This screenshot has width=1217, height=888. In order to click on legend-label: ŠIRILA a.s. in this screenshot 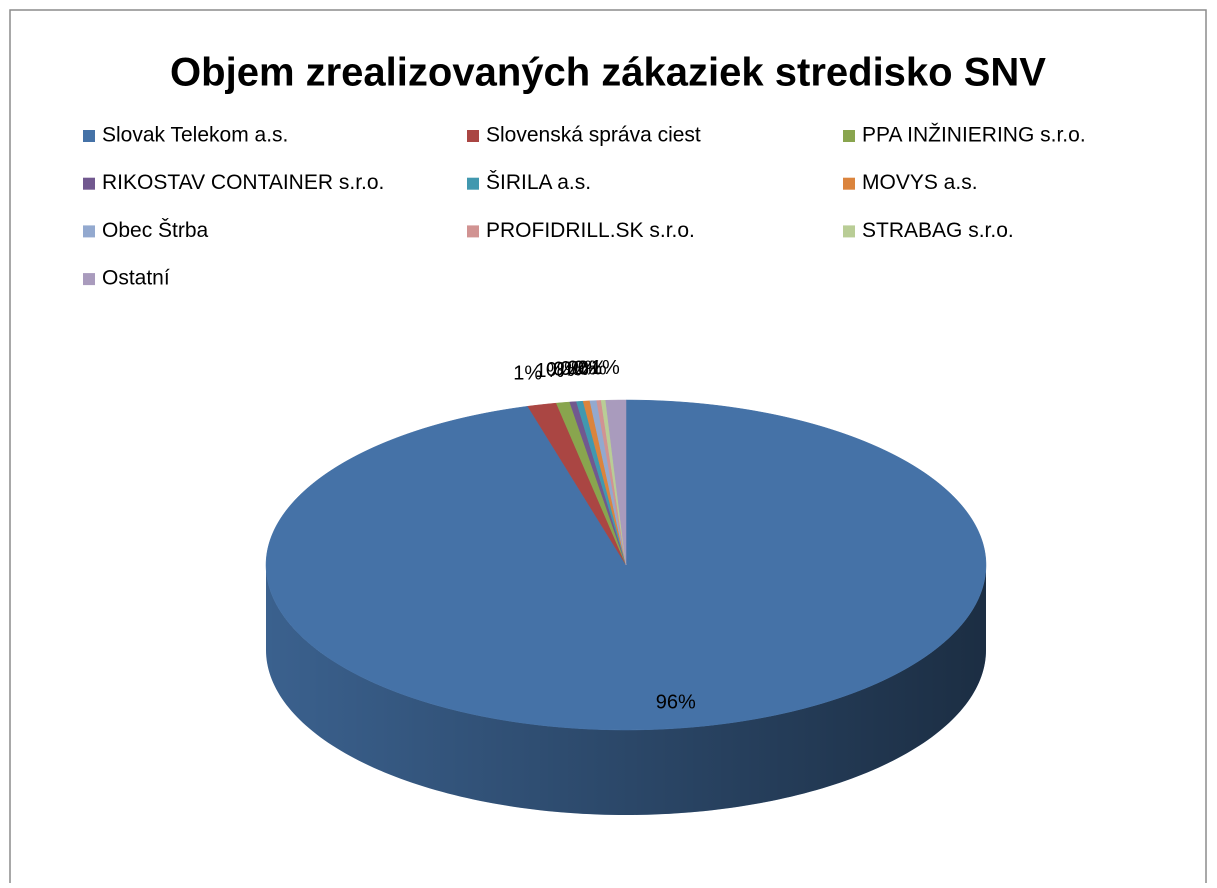, I will do `click(538, 182)`.